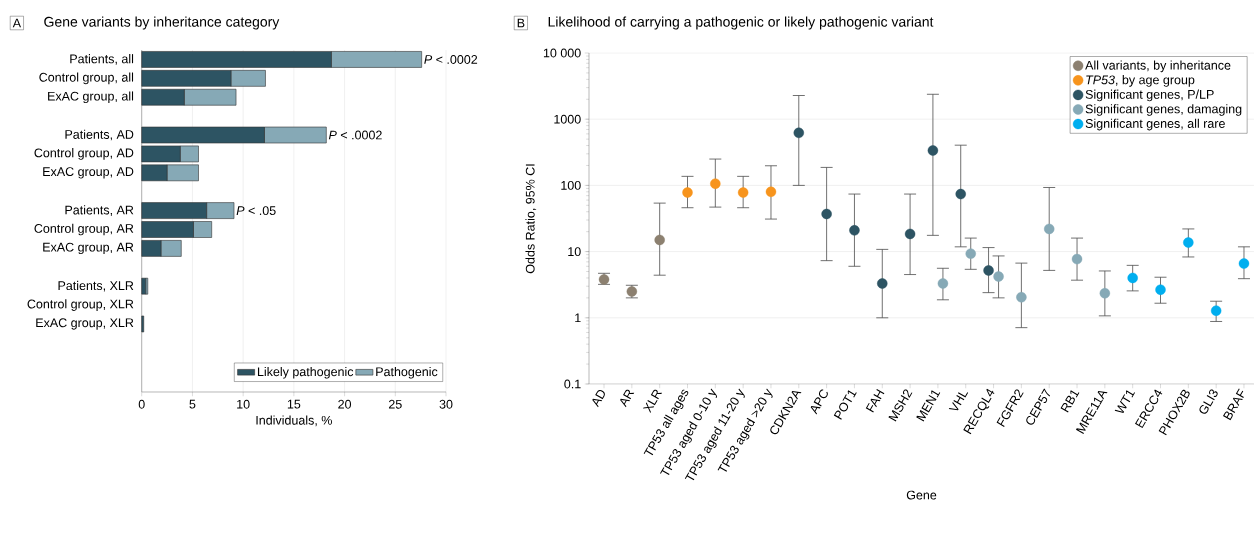 The height and width of the screenshot is (533, 1254). Describe the element at coordinates (243, 404) in the screenshot. I see `x-tick-label: 10` at that location.